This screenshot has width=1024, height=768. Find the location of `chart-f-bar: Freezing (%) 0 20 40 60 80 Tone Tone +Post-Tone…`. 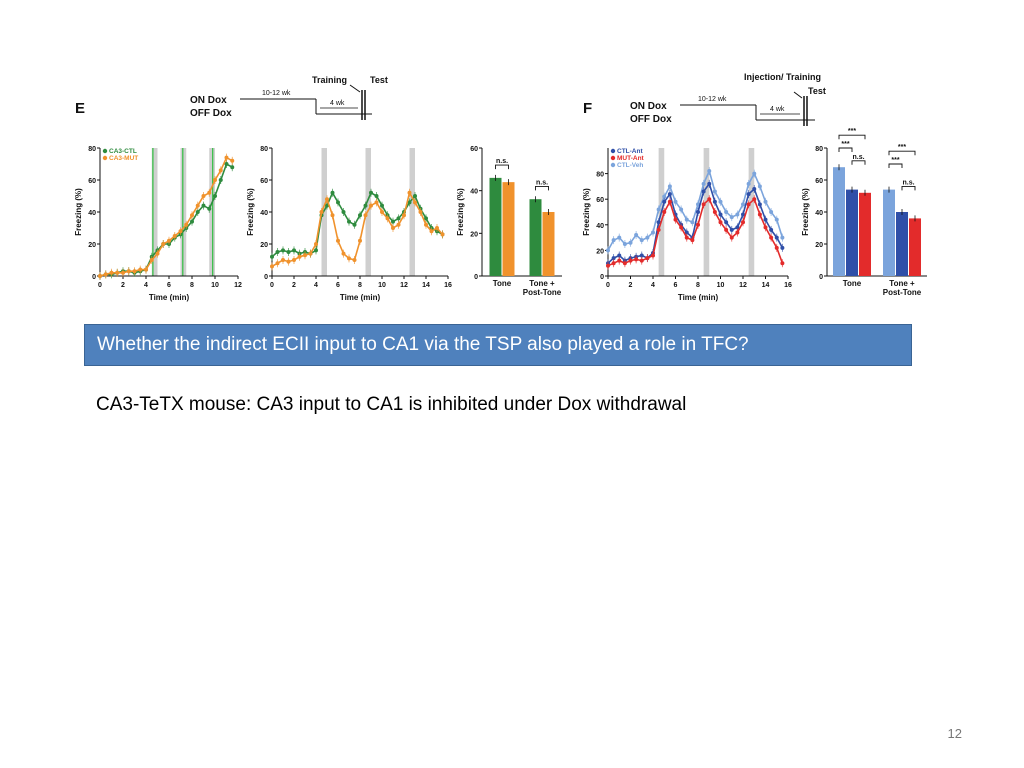

chart-f-bar: Freezing (%) 0 20 40 60 80 Tone Tone +Post-Tone… is located at coordinates (864, 212).